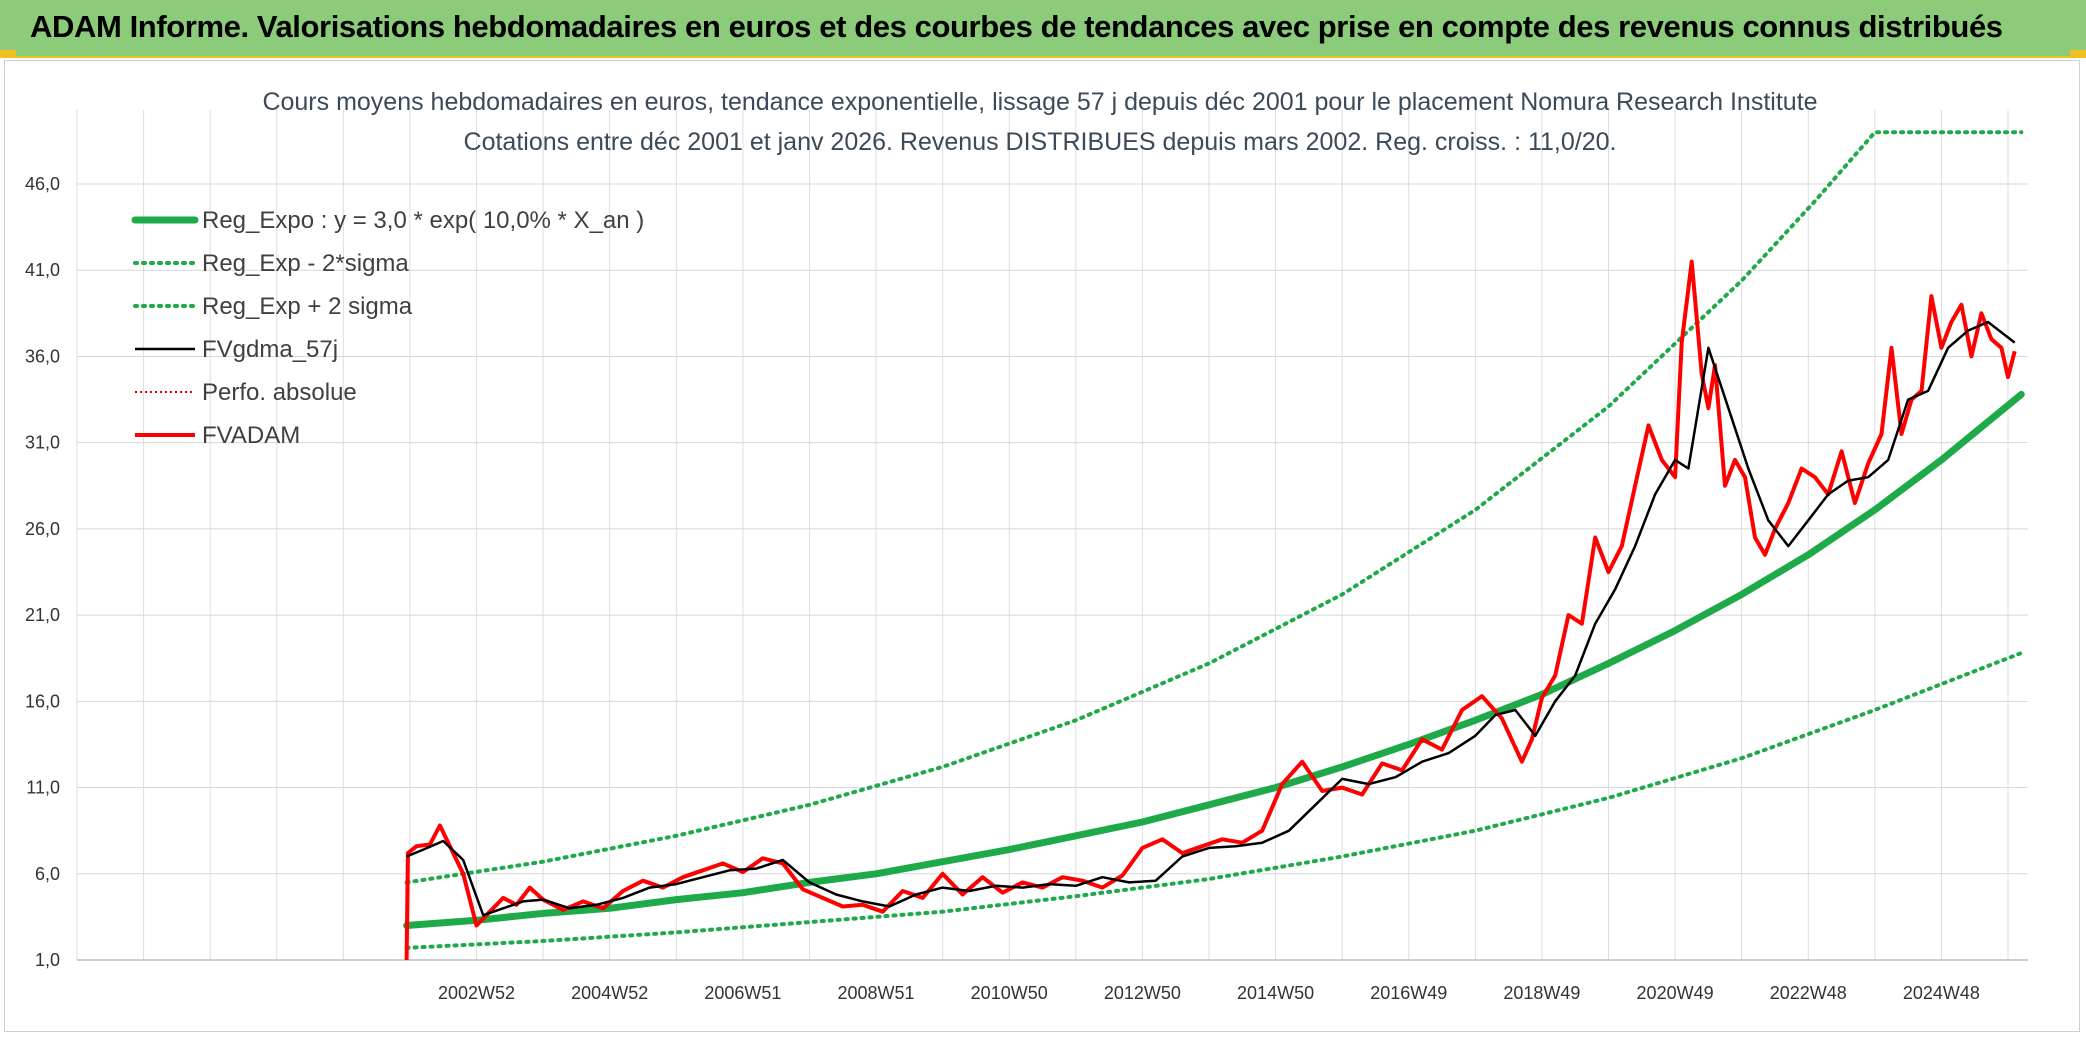 The width and height of the screenshot is (2086, 1038). What do you see at coordinates (279, 392) in the screenshot?
I see `legend-label: Perfo. absolue` at bounding box center [279, 392].